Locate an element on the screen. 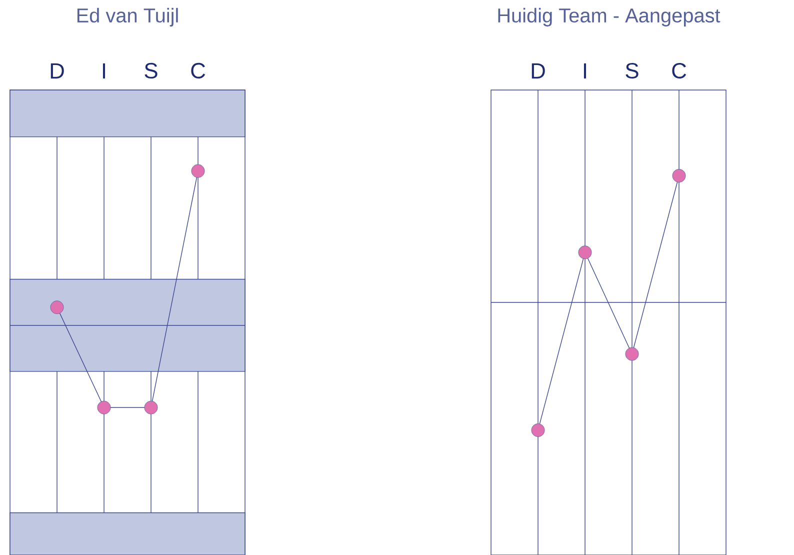  chart-title: Ed van Tuijl is located at coordinates (127, 17).